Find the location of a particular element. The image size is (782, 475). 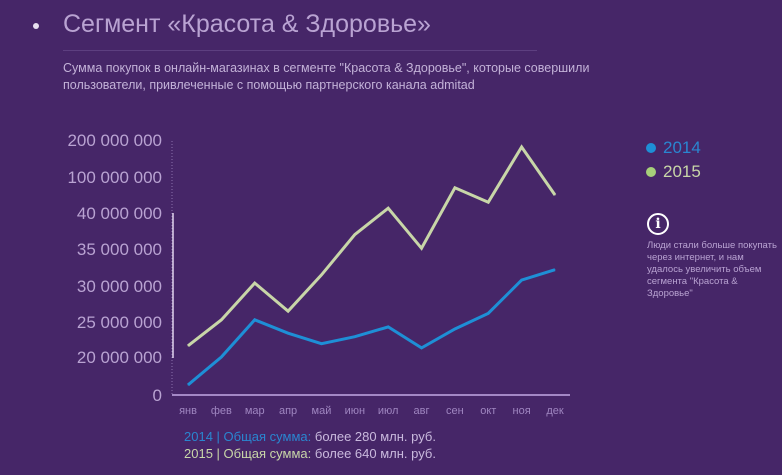

legend-item-2014: 2014 is located at coordinates (673, 148).